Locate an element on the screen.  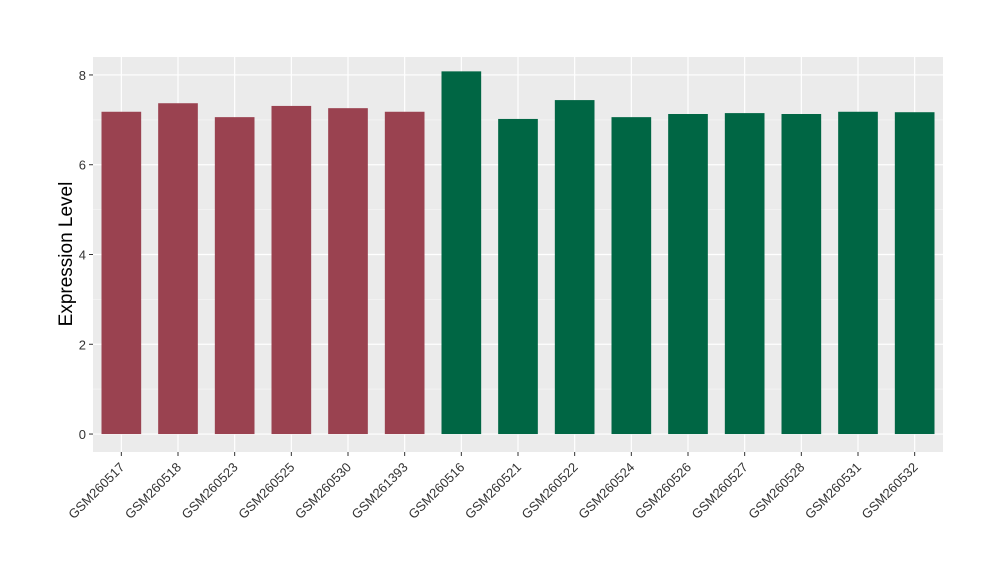
y-tick-label: 8 is located at coordinates (82, 75).